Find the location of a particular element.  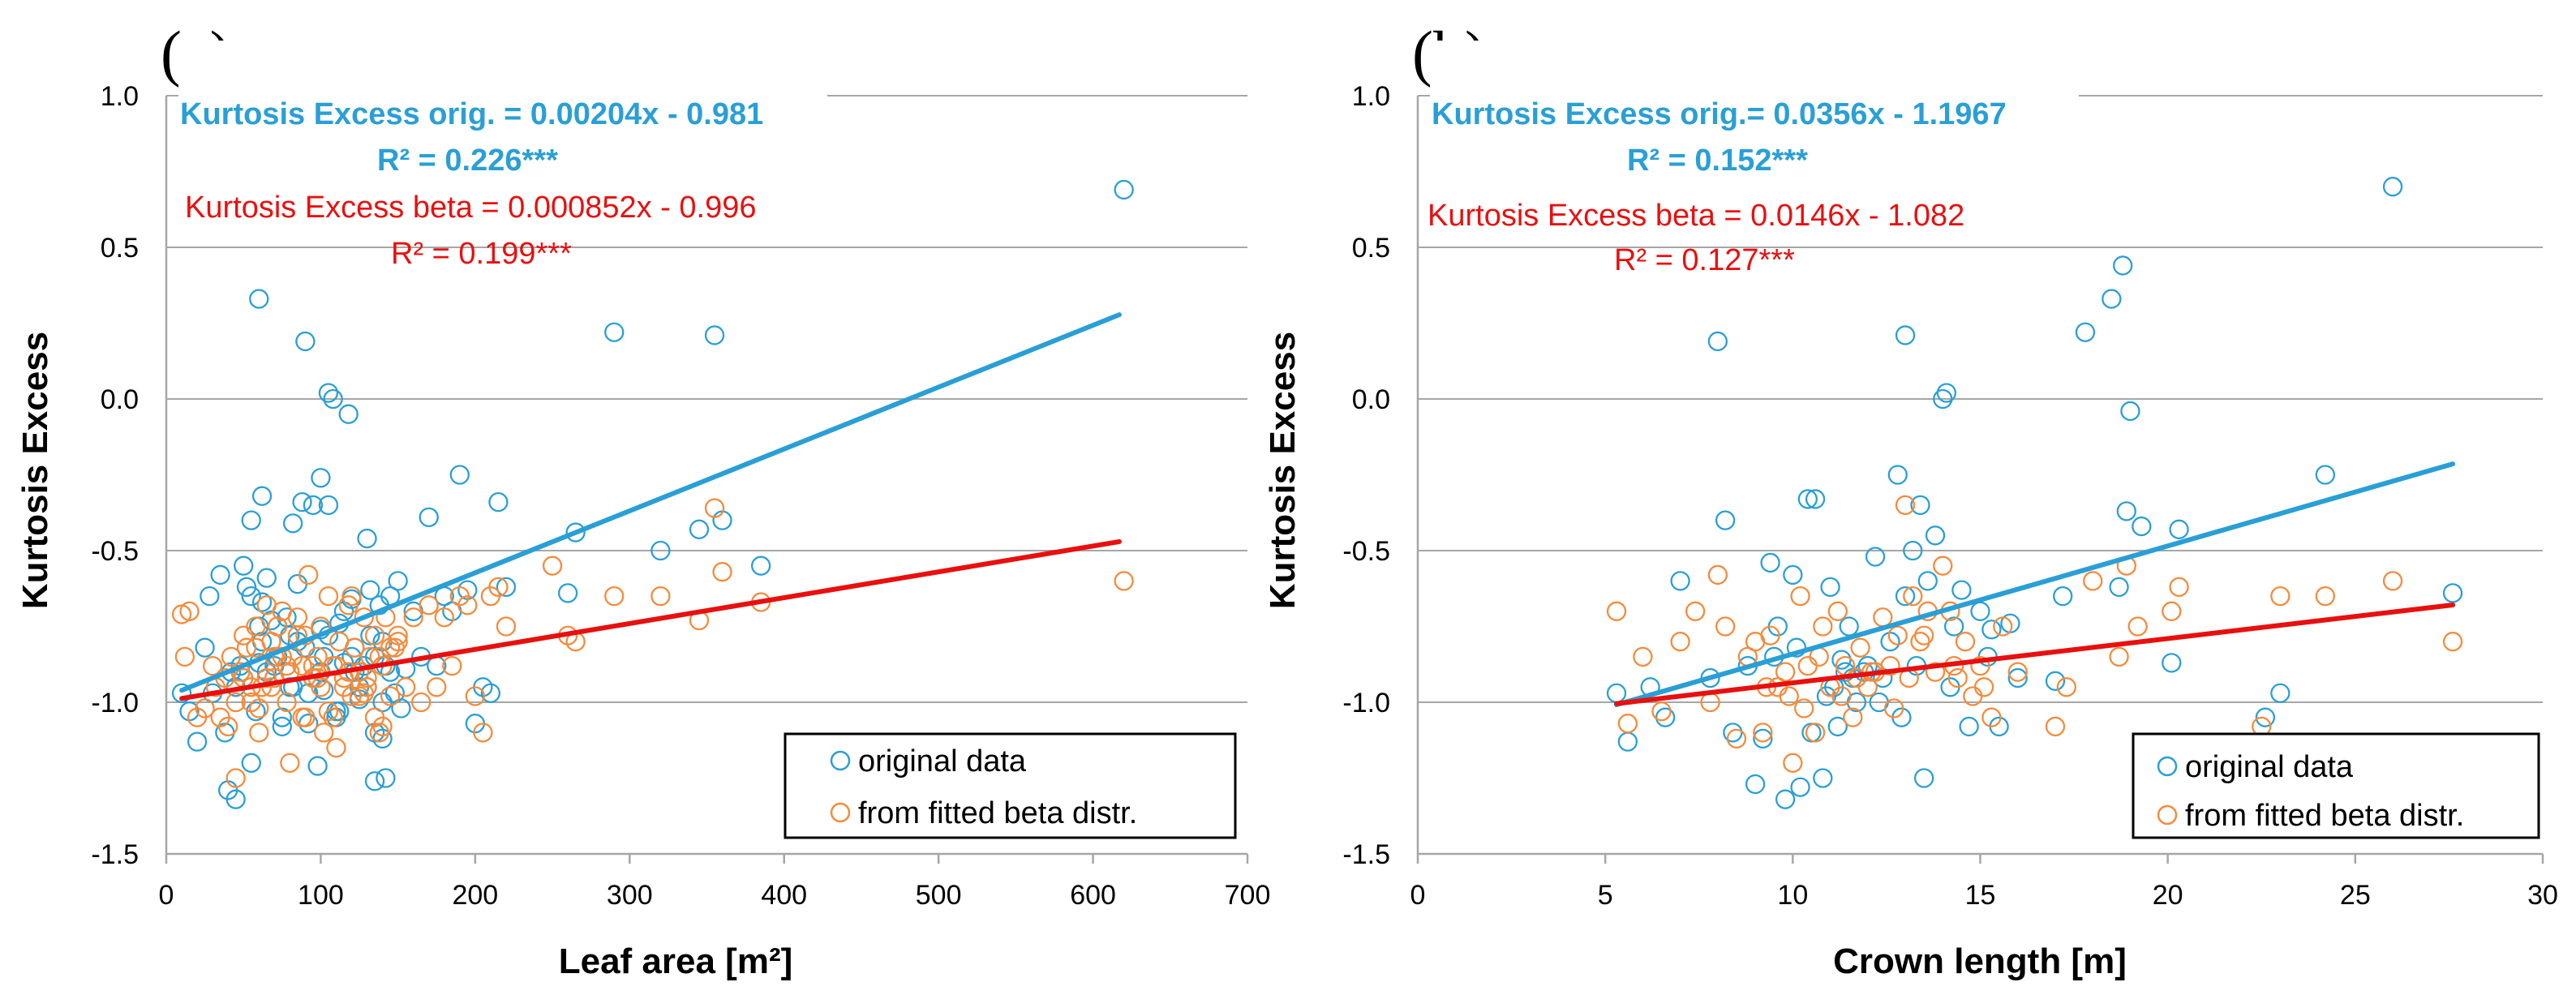

y-tick-label: -1.5 is located at coordinates (1366, 854).